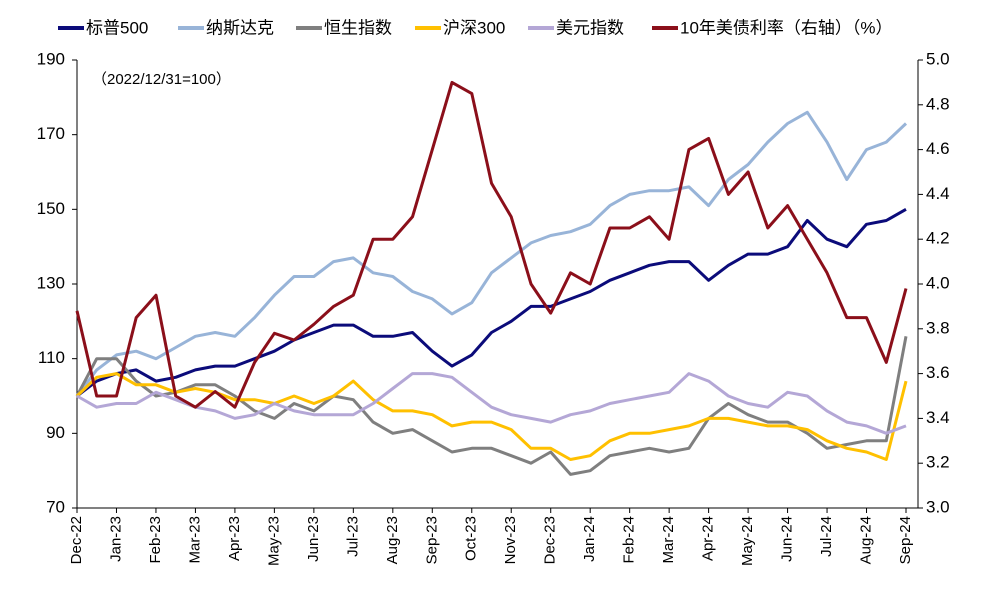 This screenshot has width=982, height=606. I want to click on x-tick-label: Dec-22, so click(76, 540).